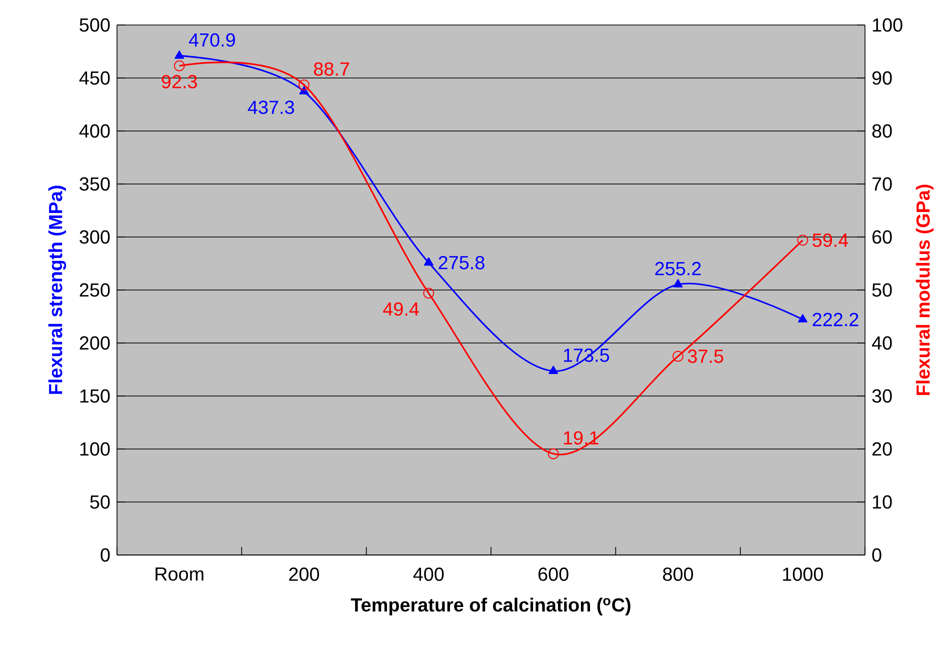  What do you see at coordinates (95, 396) in the screenshot?
I see `y-tick-label: 150` at bounding box center [95, 396].